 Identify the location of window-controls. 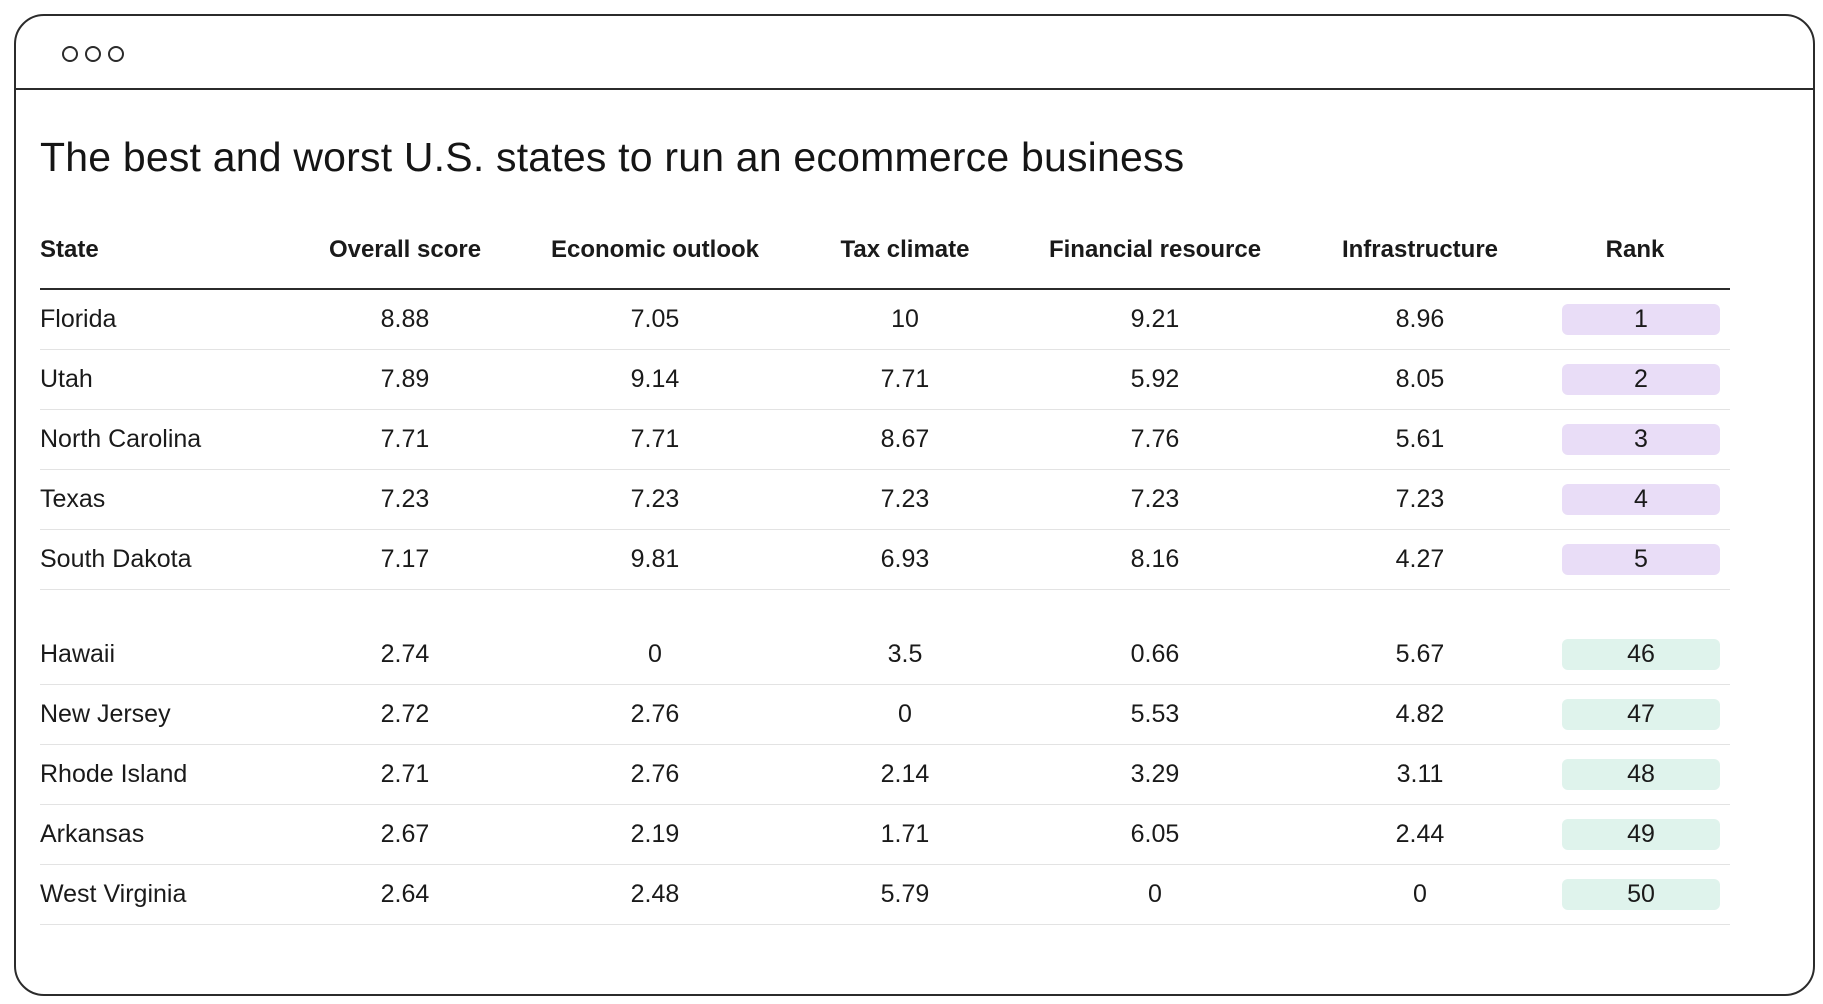
(93, 54).